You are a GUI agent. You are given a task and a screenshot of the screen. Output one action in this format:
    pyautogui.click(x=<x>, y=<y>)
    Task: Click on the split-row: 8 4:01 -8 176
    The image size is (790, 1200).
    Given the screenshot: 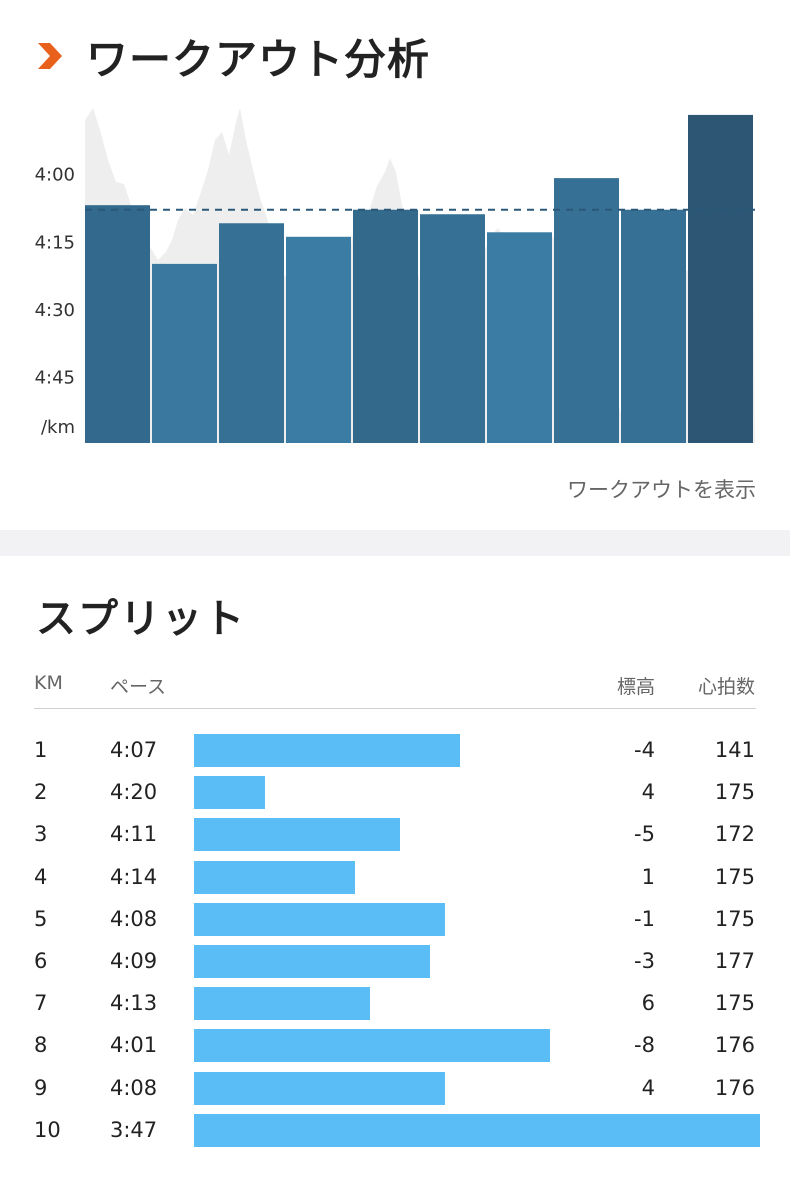 What is the action you would take?
    pyautogui.click(x=395, y=1048)
    